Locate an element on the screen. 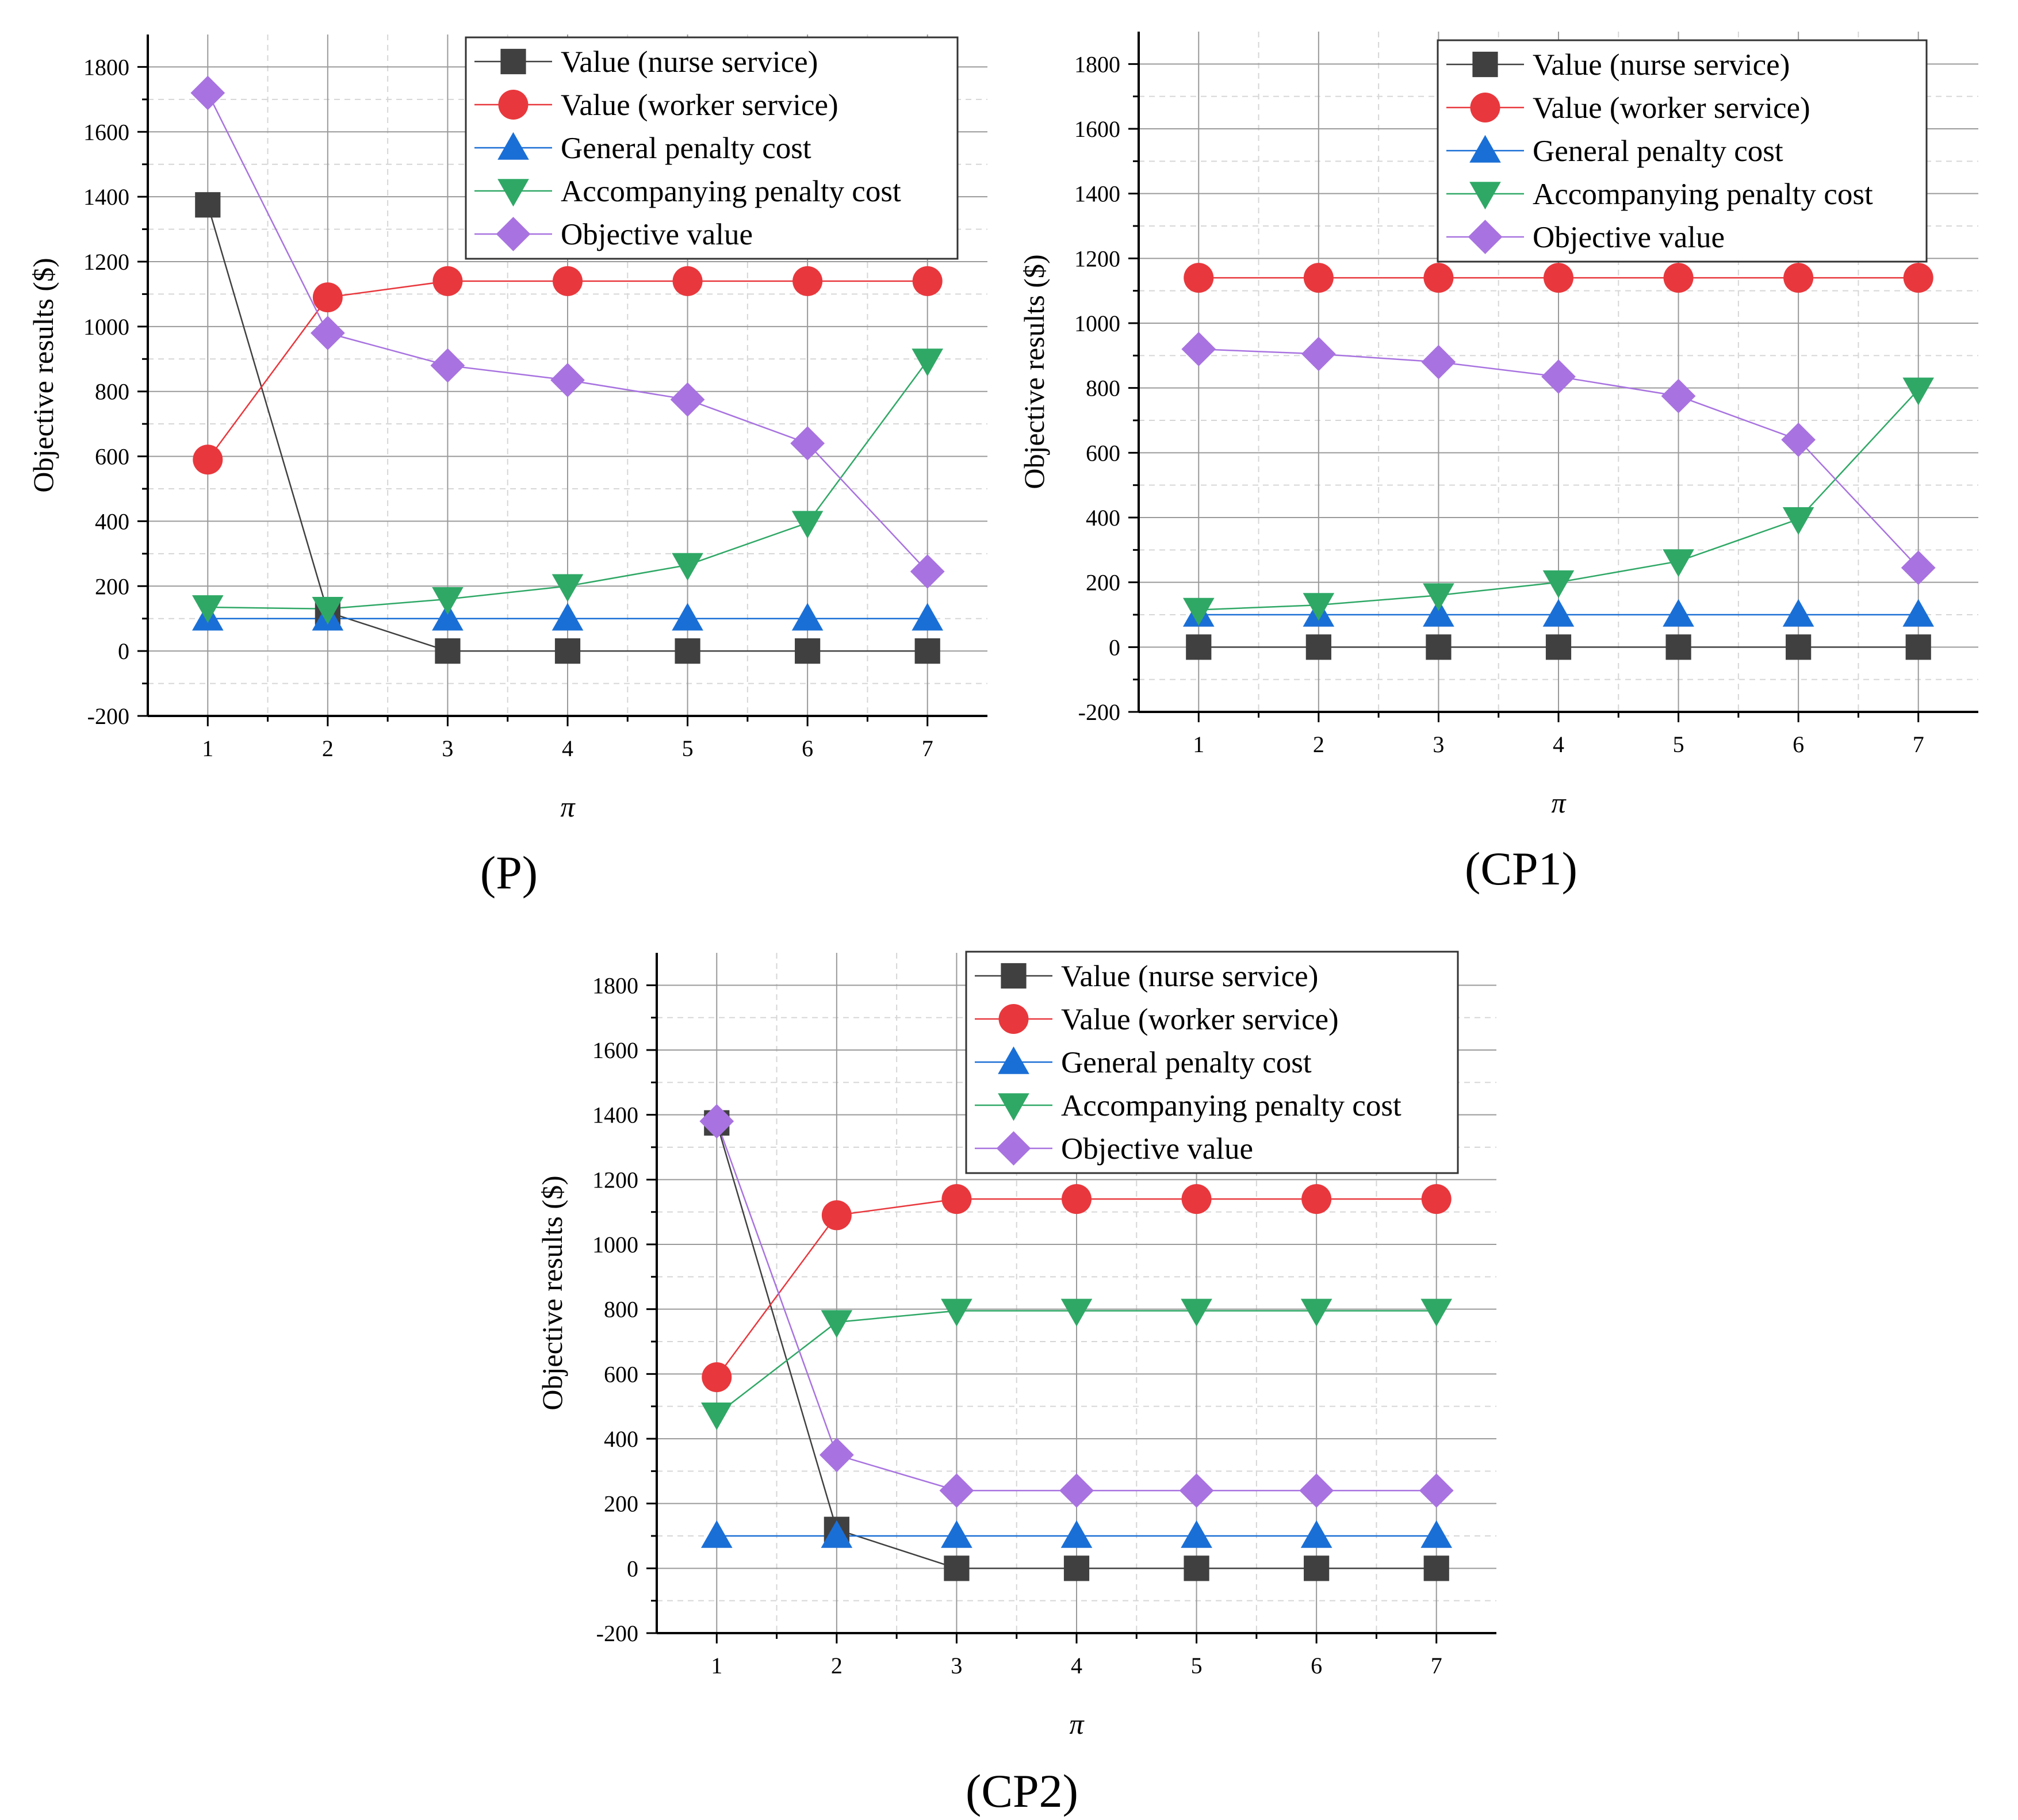 The height and width of the screenshot is (1820, 2018). y-tick-label: 1400 is located at coordinates (106, 197).